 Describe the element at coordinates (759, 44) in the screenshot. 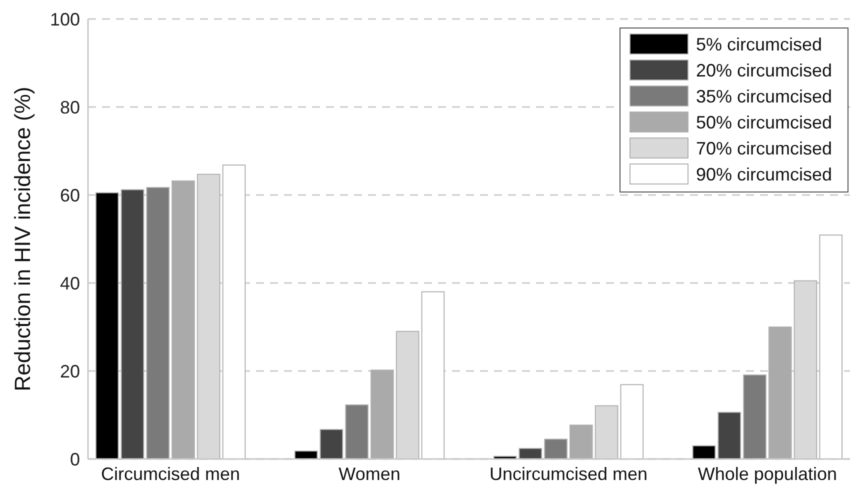

I see `legend-label: 5% circumcised` at that location.